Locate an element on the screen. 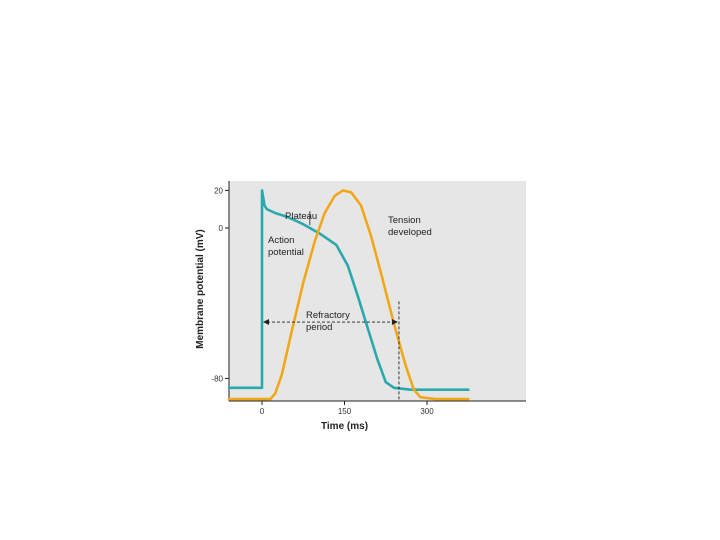 The height and width of the screenshot is (540, 720). y-axis-title: Membrane potential (mV) is located at coordinates (200, 288).